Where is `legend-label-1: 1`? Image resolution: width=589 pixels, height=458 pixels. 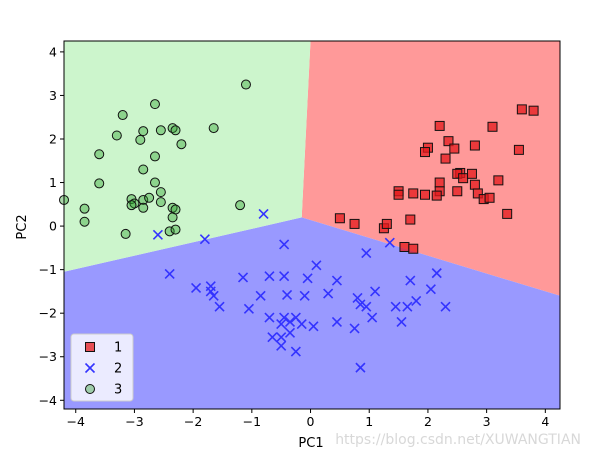
legend-label-1: 1 is located at coordinates (118, 348).